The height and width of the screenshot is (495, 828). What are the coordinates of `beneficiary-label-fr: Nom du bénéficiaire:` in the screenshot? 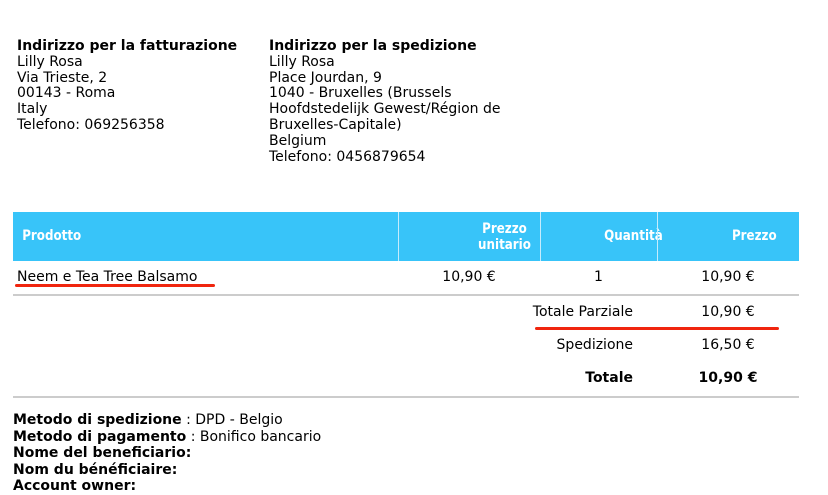 It's located at (95, 469).